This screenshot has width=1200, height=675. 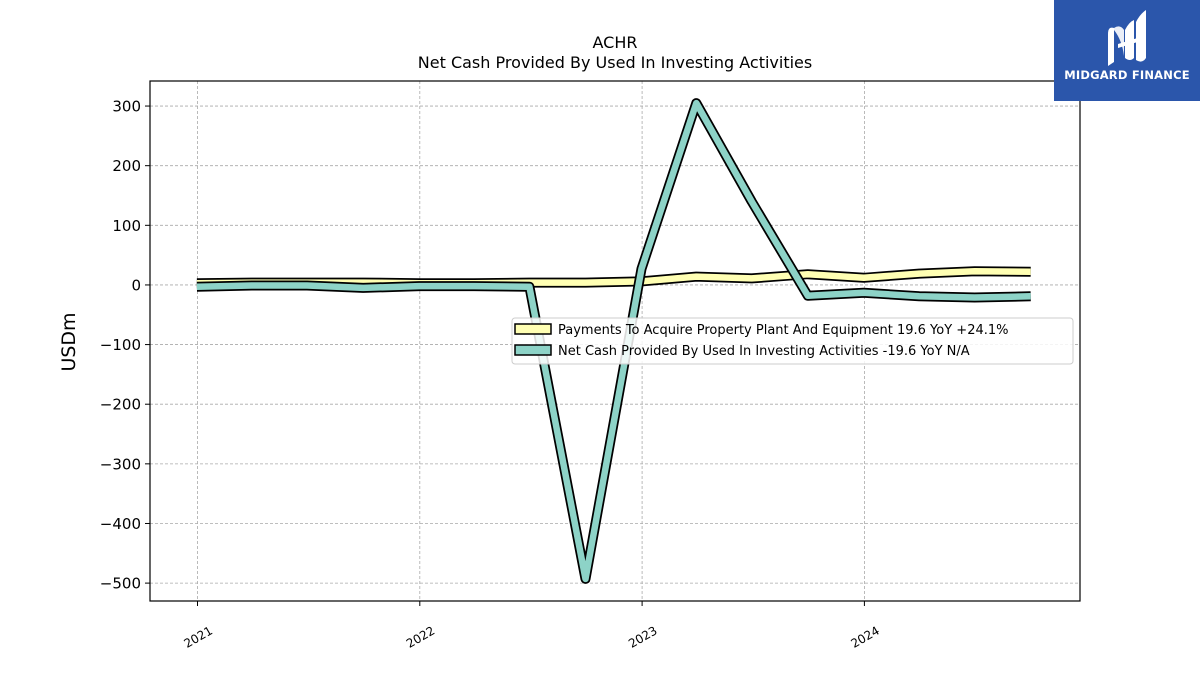 I want to click on midgard-finance-logo: MIDGARD FINANCE, so click(x=1127, y=50).